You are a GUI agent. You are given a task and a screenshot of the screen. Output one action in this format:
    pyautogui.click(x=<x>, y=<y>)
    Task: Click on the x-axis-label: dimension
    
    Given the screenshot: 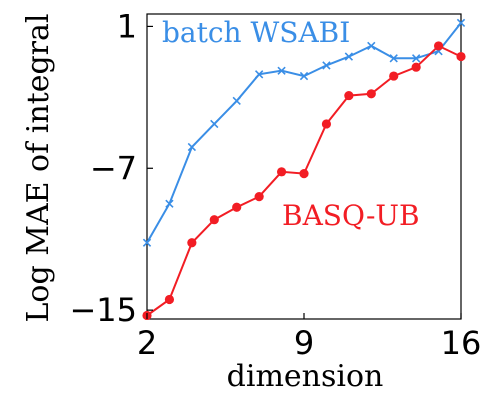 What is the action you would take?
    pyautogui.click(x=305, y=376)
    